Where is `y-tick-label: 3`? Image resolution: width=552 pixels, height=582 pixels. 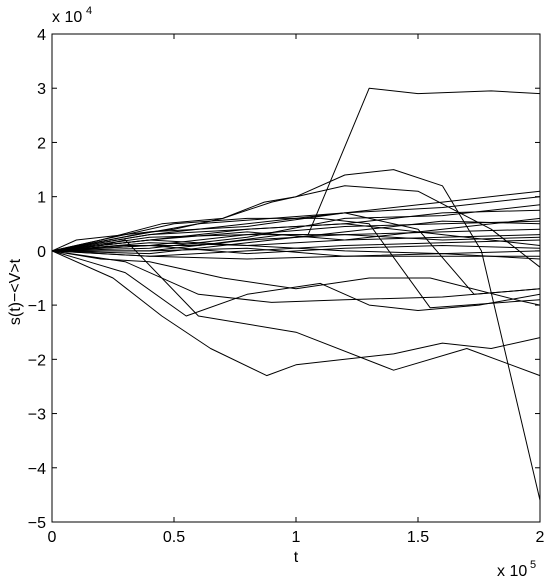 y-tick-label: 3 is located at coordinates (41, 89).